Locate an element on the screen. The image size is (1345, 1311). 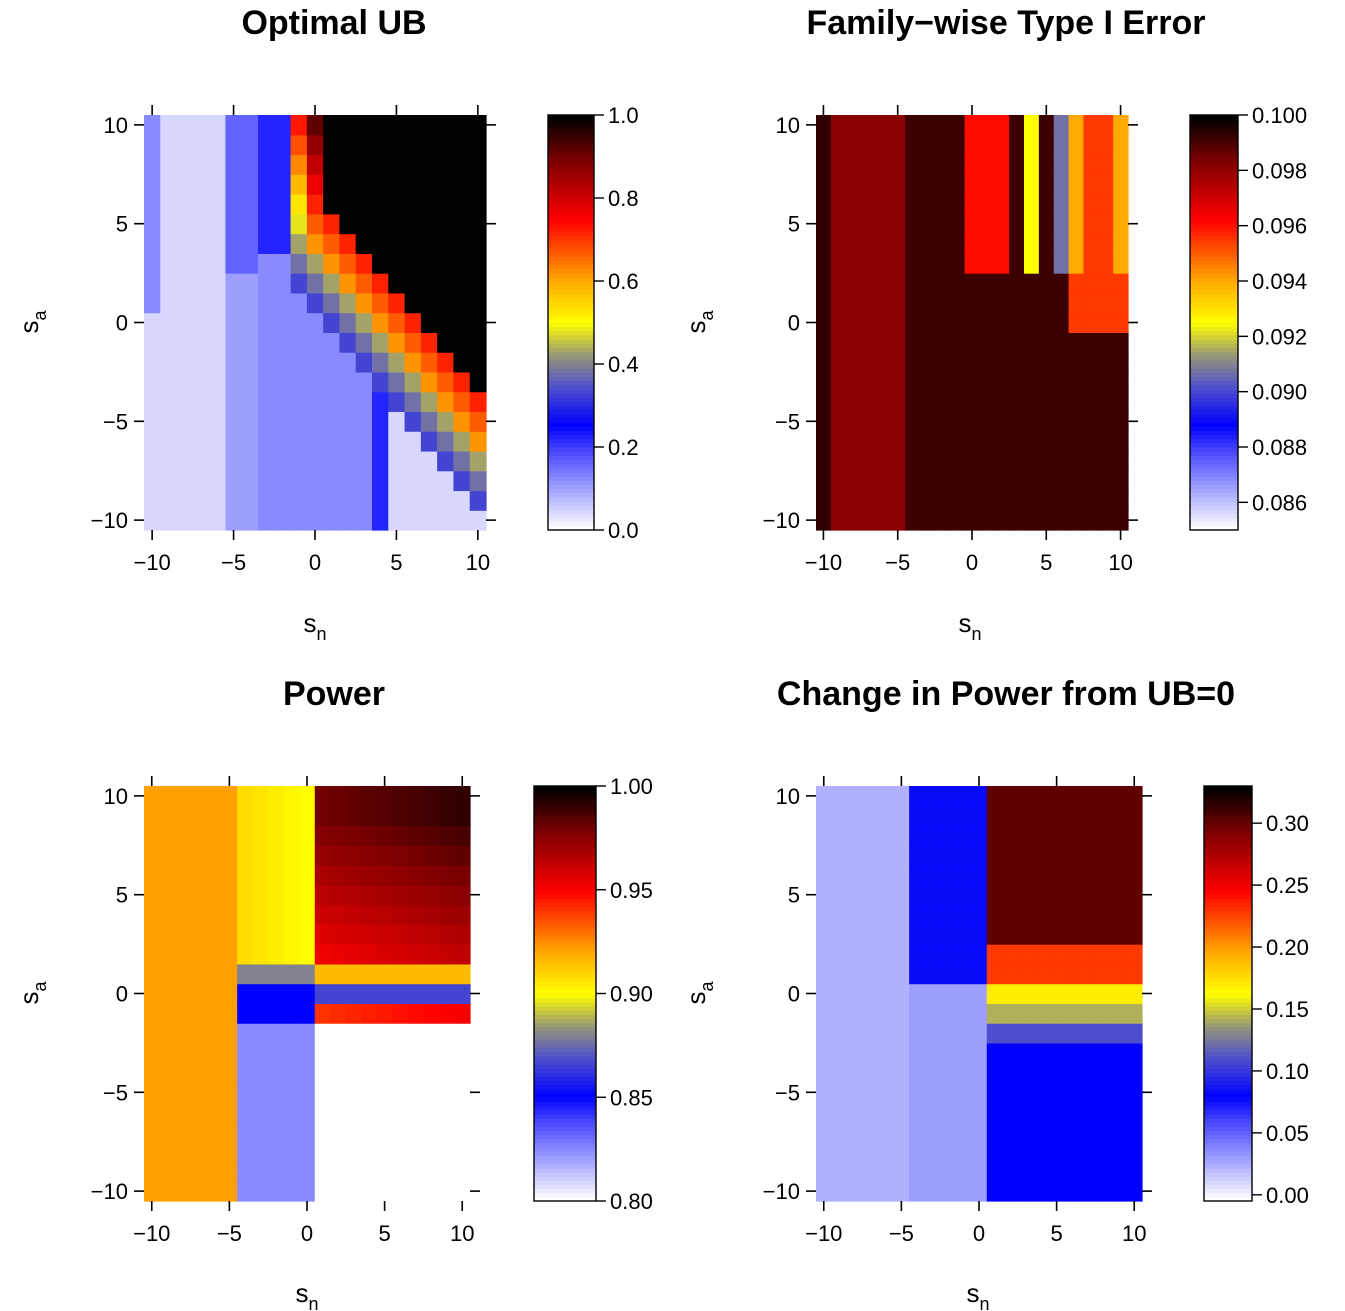
x-tick-label: 0 is located at coordinates (315, 562).